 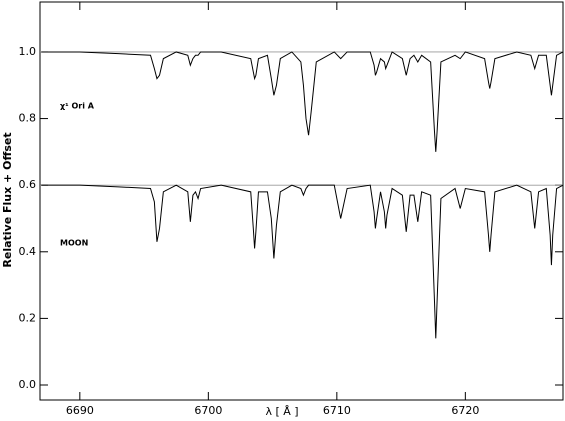 What do you see at coordinates (208, 410) in the screenshot?
I see `x-tick-label: 6700` at bounding box center [208, 410].